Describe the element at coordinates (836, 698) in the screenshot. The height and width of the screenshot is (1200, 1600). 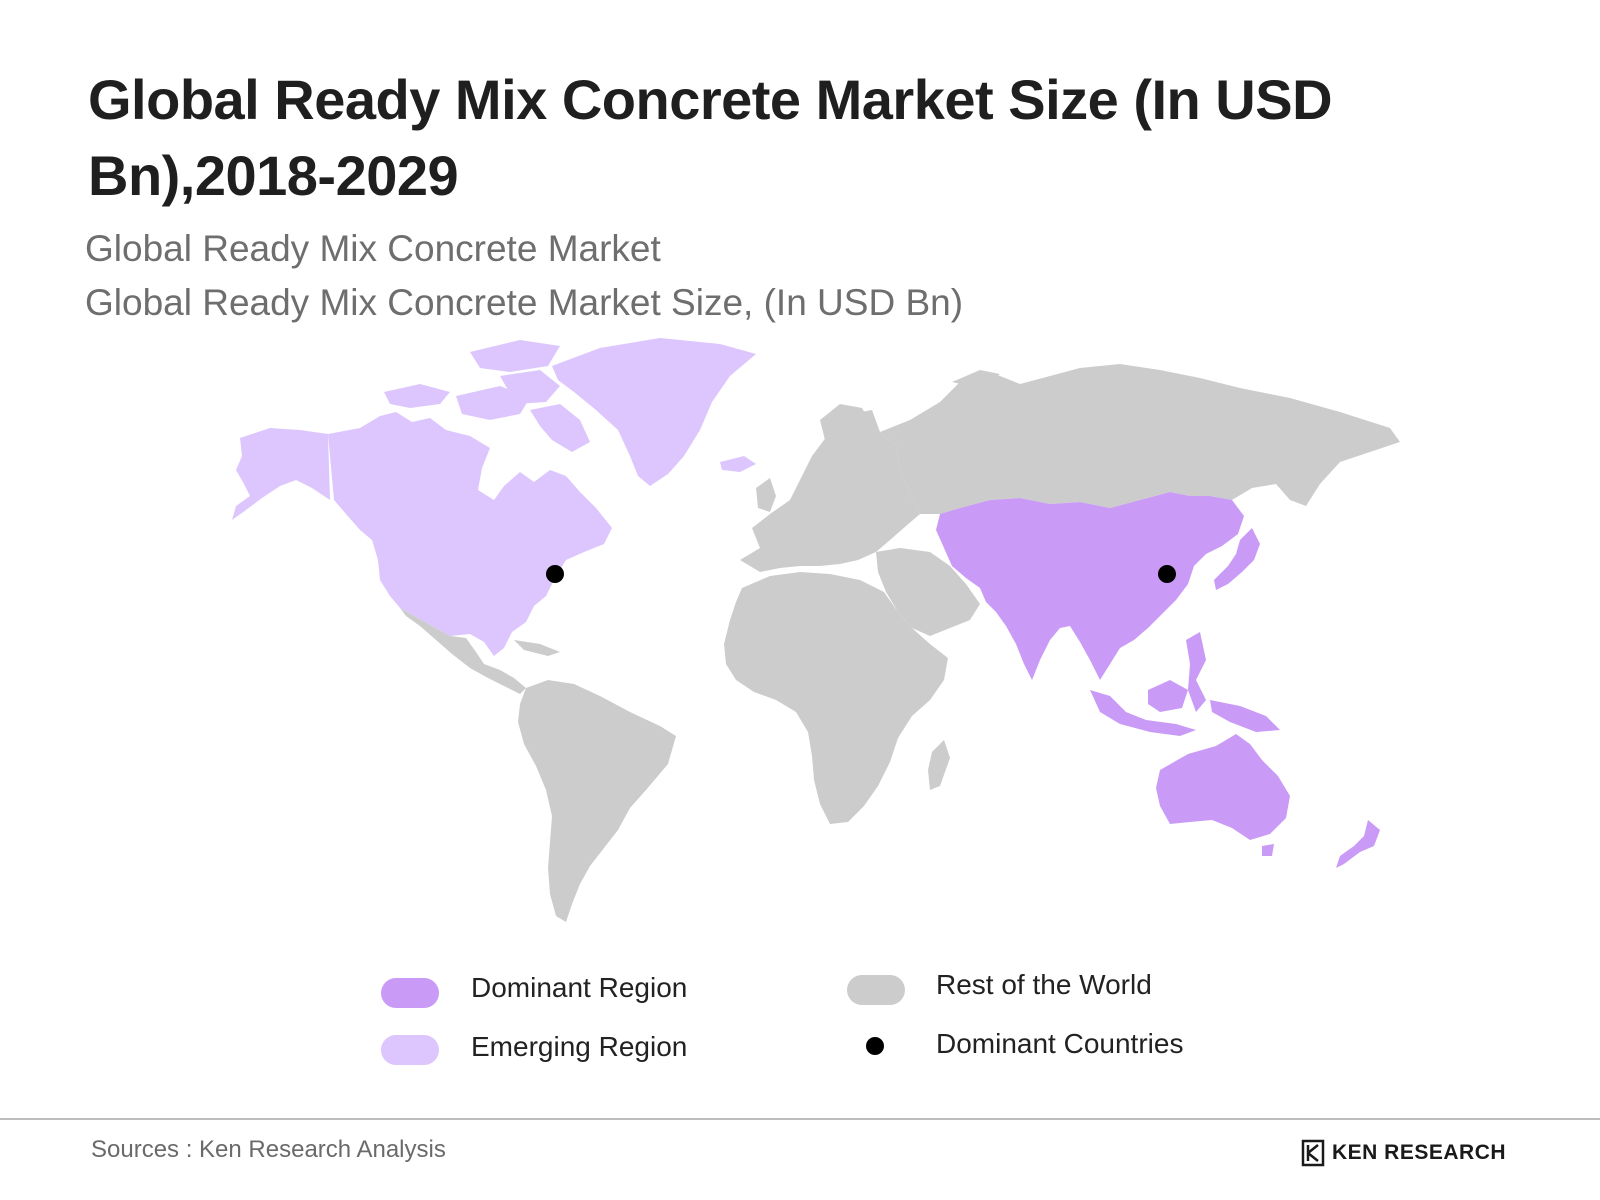
I see `region-africa` at that location.